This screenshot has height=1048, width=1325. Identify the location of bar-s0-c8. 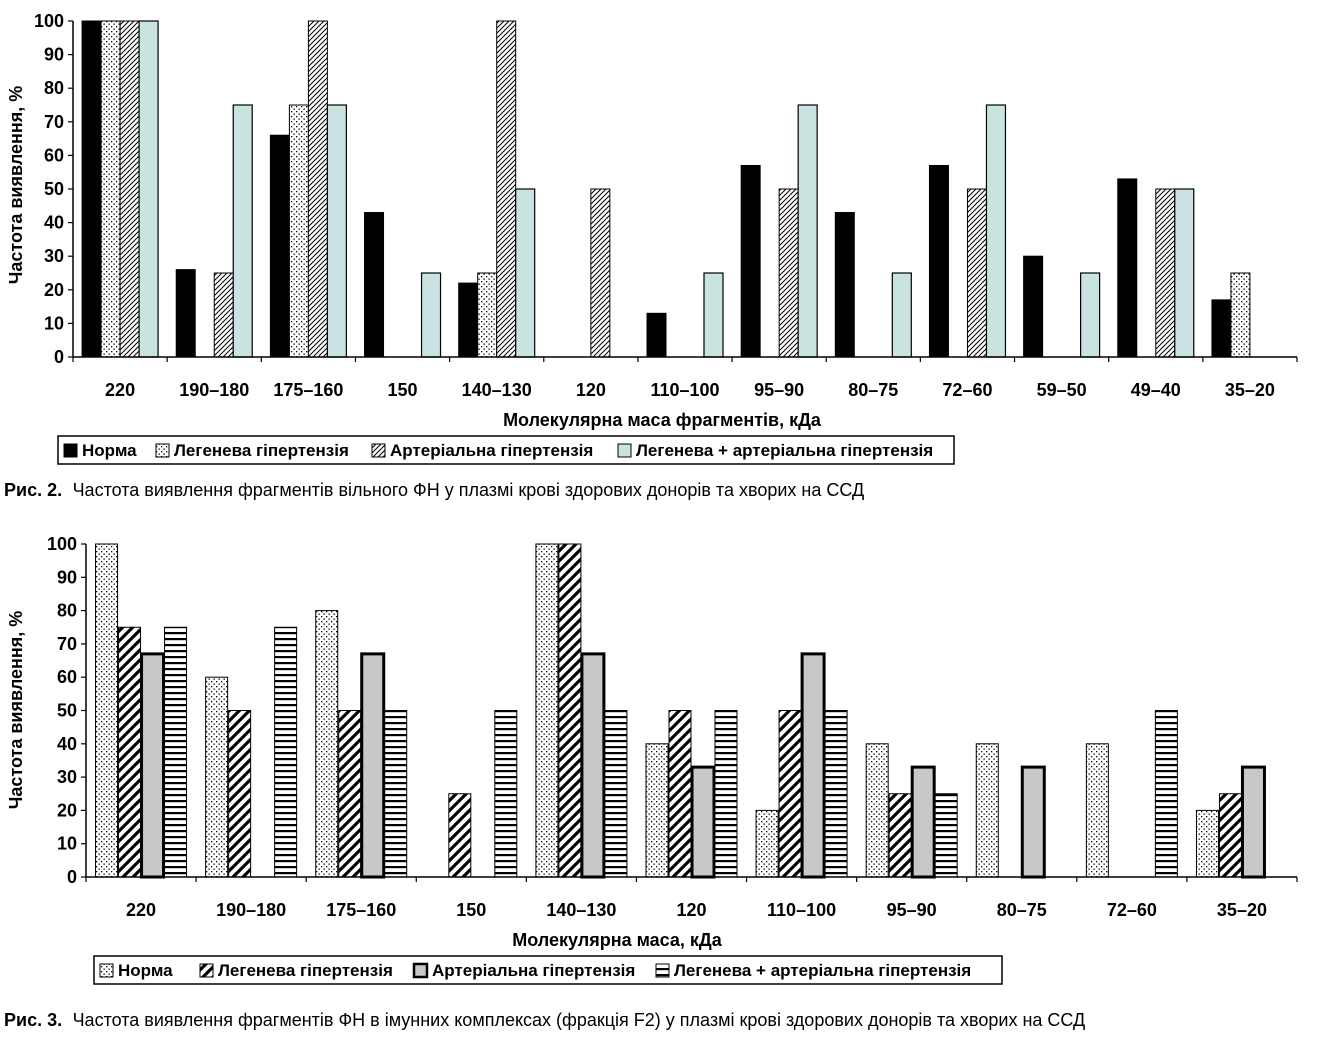
(987, 810).